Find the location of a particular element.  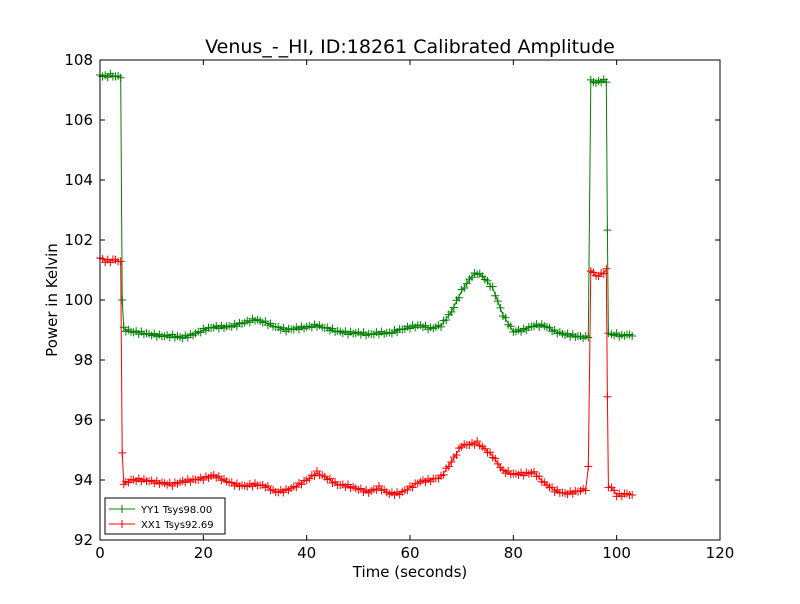

y-tick-label: 102 is located at coordinates (78, 240).